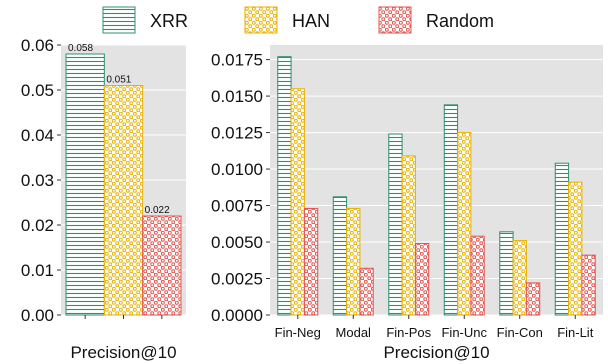 This screenshot has height=364, width=608. What do you see at coordinates (298, 332) in the screenshot?
I see `right-category-fin-neg: Fin-Neg` at bounding box center [298, 332].